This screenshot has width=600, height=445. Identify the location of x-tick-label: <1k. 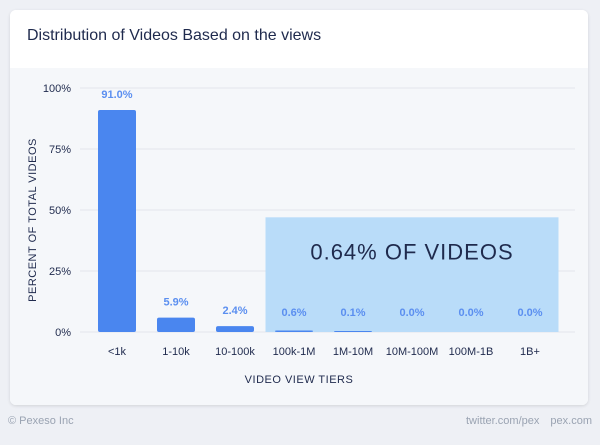
(117, 352).